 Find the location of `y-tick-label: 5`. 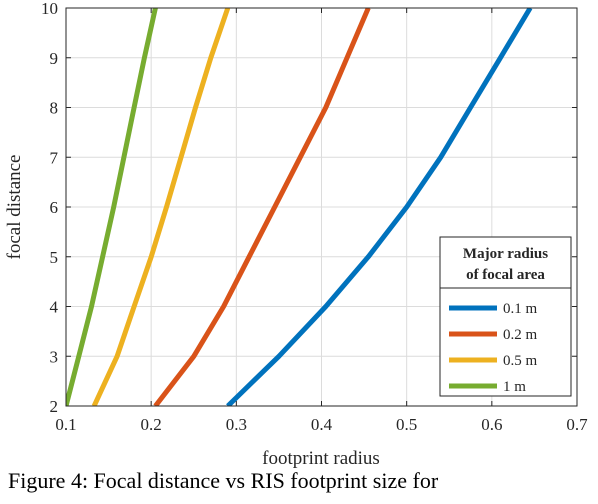

y-tick-label: 5 is located at coordinates (54, 257).